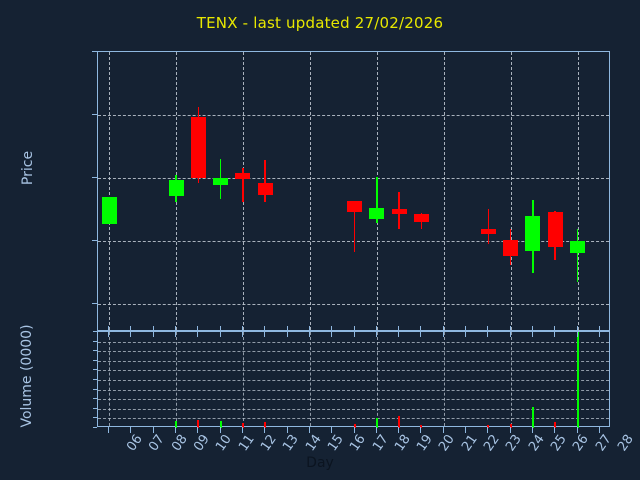 Image resolution: width=640 pixels, height=480 pixels. Describe the element at coordinates (603, 443) in the screenshot. I see `day-tick-label-27: 27` at that location.